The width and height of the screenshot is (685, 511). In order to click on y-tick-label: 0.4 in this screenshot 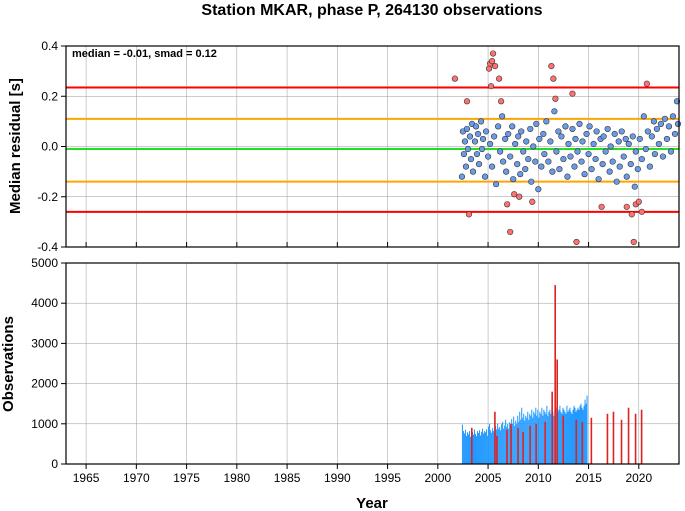, I will do `click(49, 46)`.